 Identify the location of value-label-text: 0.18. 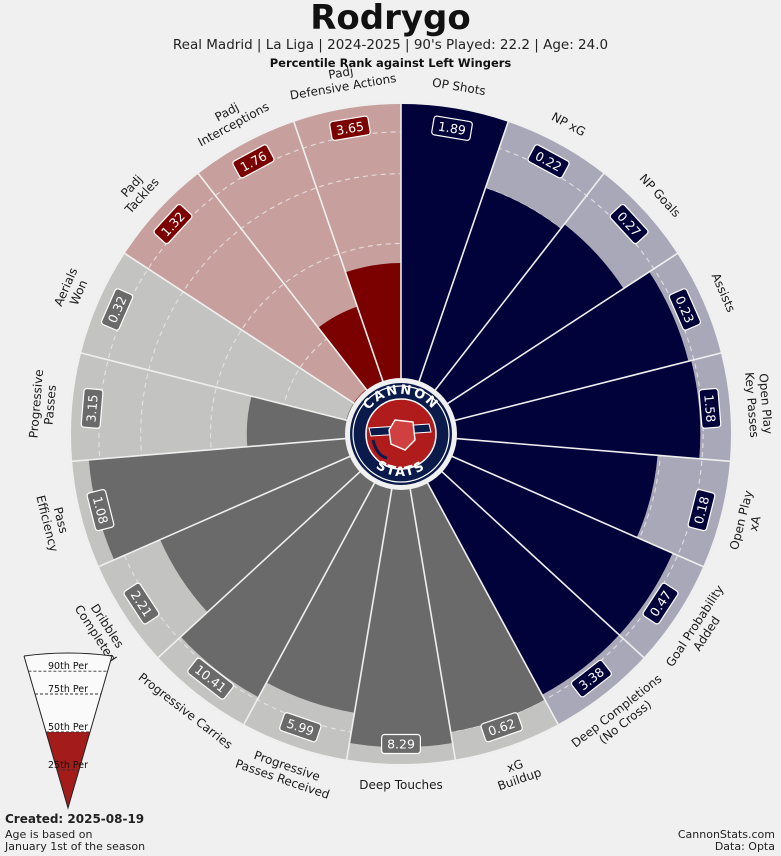
(701, 510).